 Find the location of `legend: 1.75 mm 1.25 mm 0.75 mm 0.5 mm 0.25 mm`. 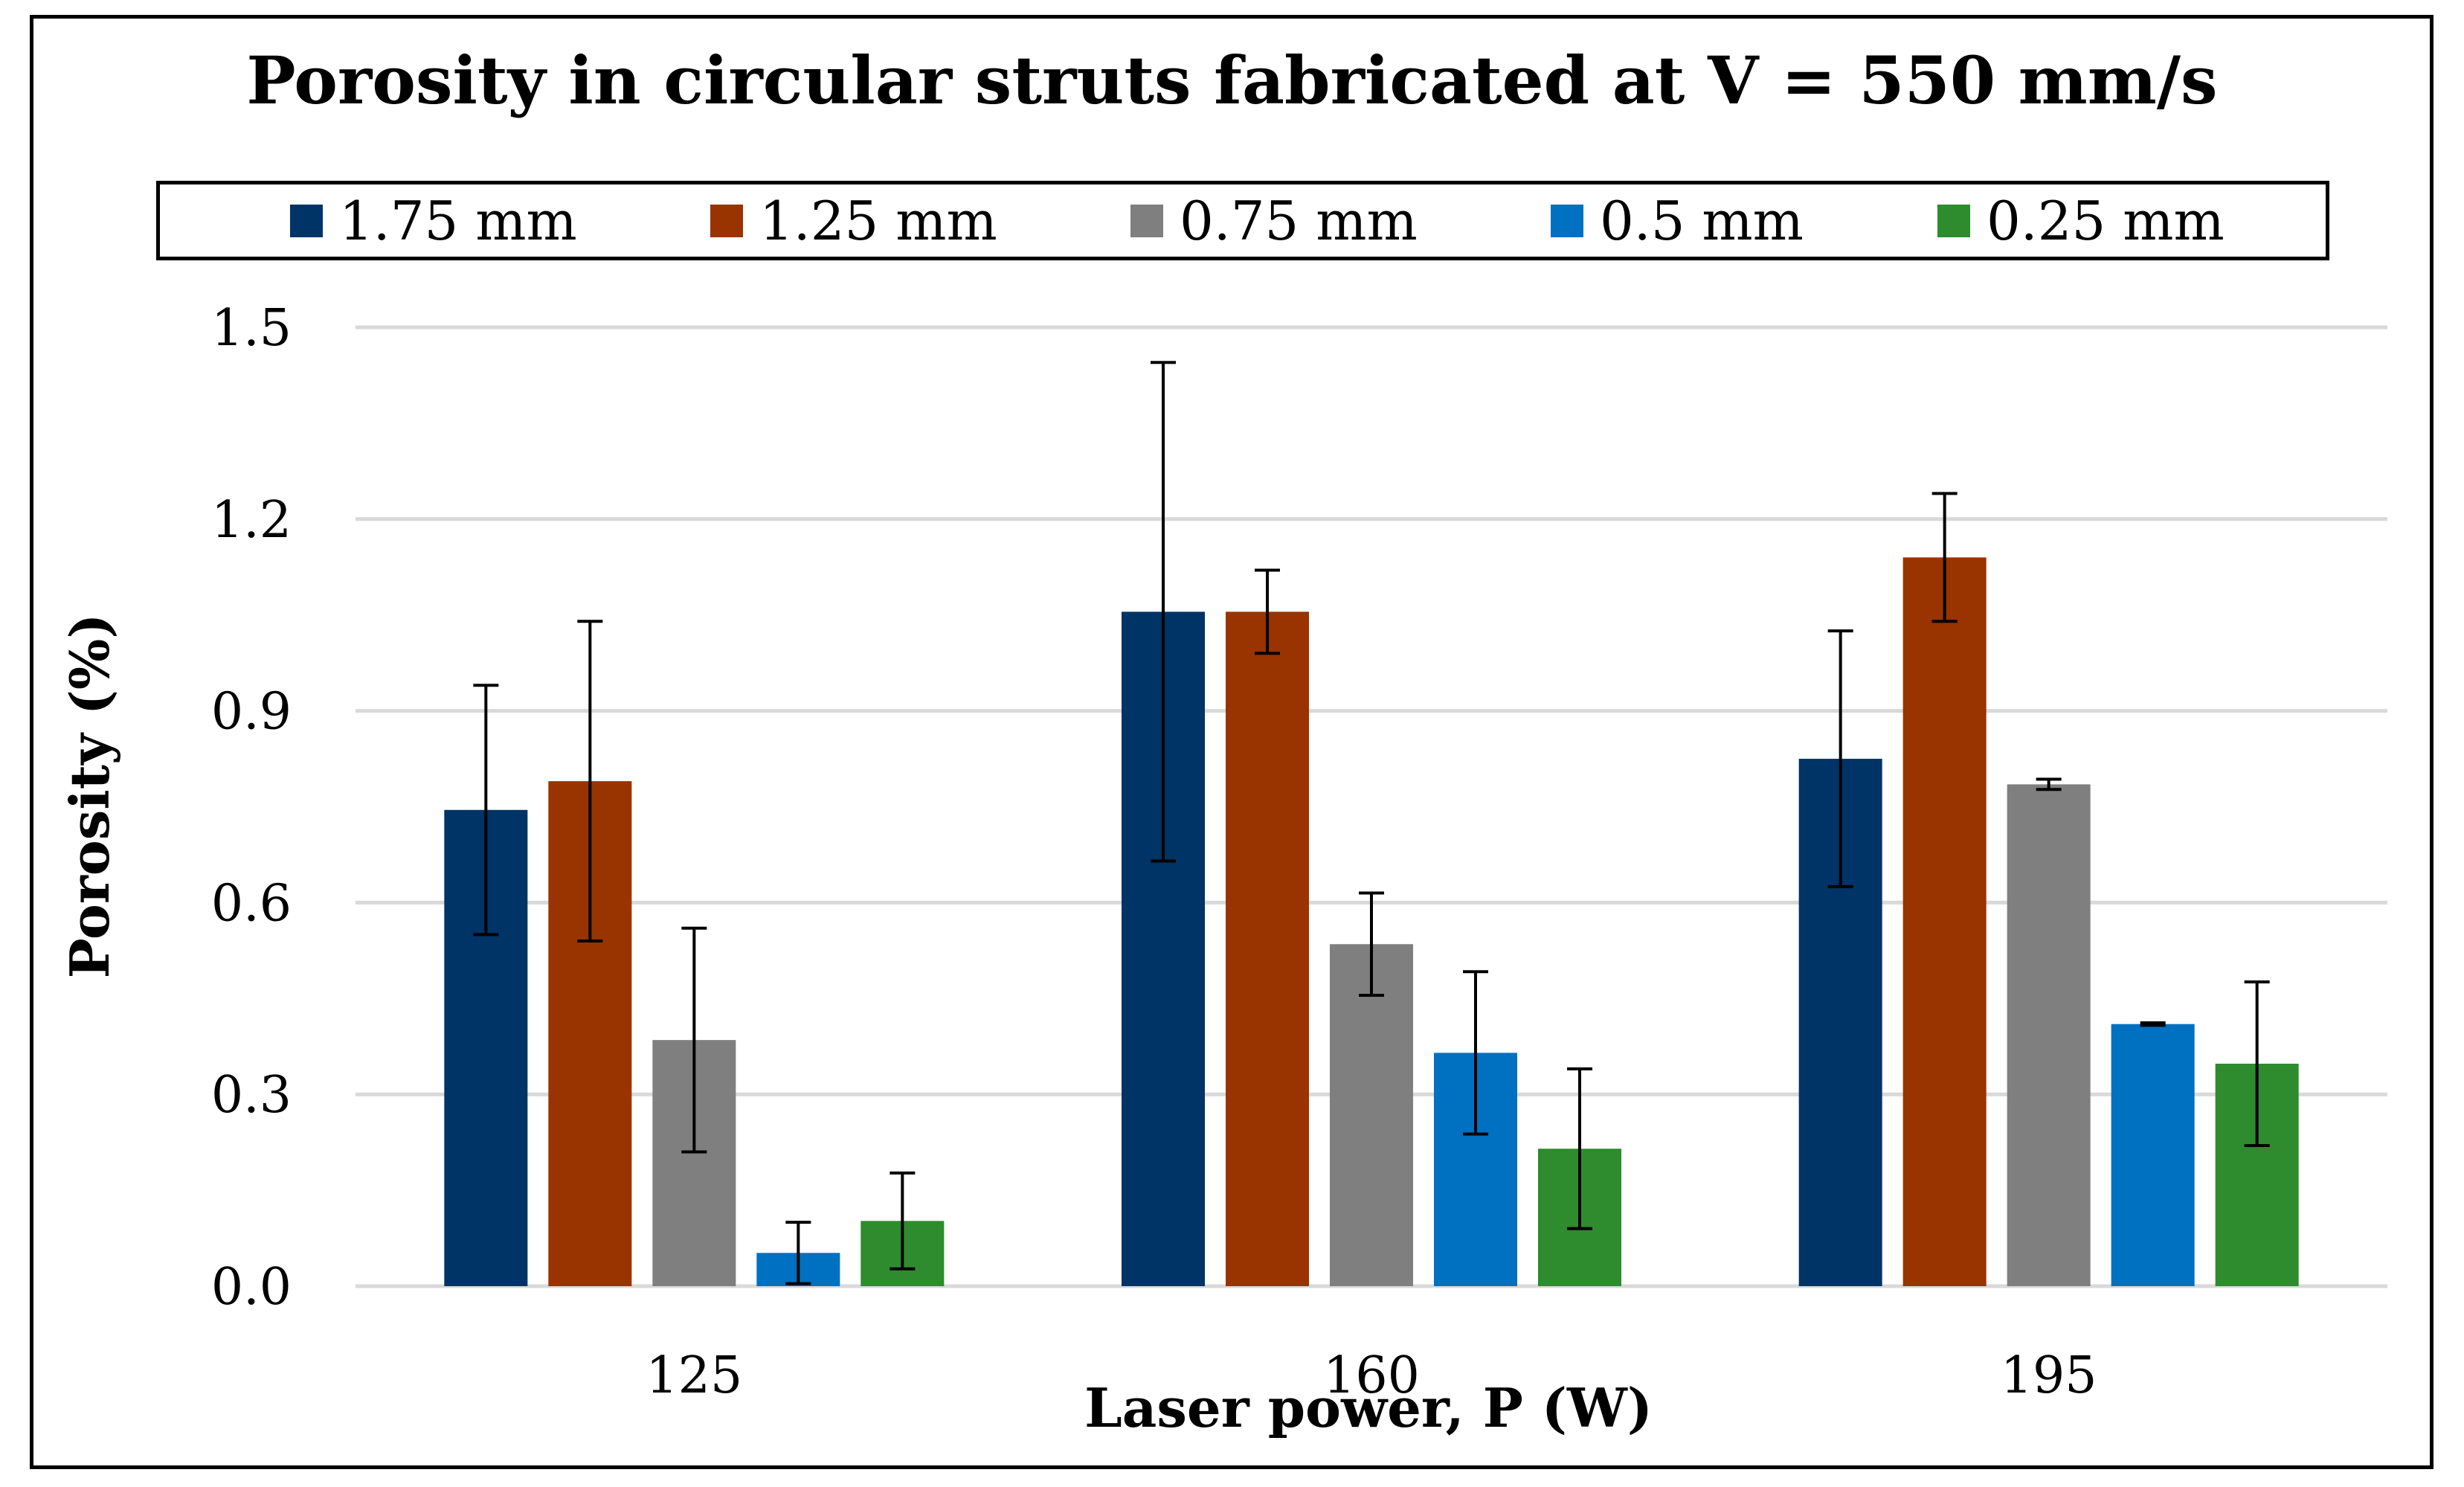

legend: 1.75 mm 1.25 mm 0.75 mm 0.5 mm 0.25 mm is located at coordinates (1242, 221).